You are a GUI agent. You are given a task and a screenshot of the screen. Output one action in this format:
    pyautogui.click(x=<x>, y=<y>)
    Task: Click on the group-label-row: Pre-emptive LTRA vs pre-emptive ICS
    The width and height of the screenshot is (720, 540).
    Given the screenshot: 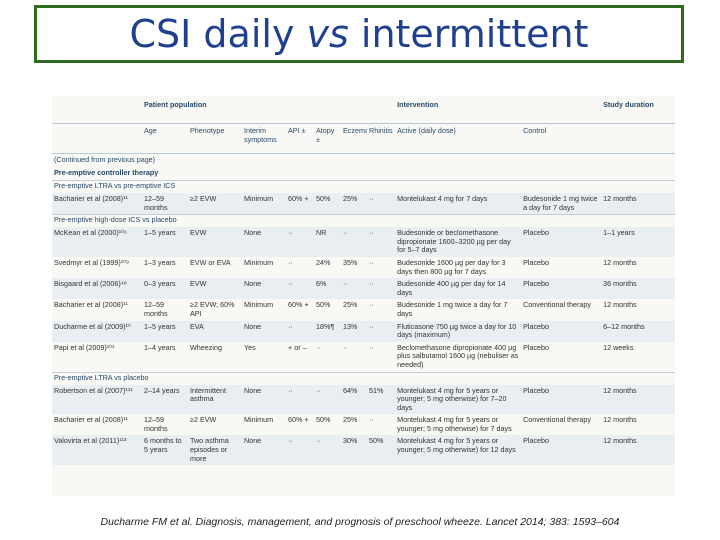 What is the action you would take?
    pyautogui.click(x=363, y=186)
    